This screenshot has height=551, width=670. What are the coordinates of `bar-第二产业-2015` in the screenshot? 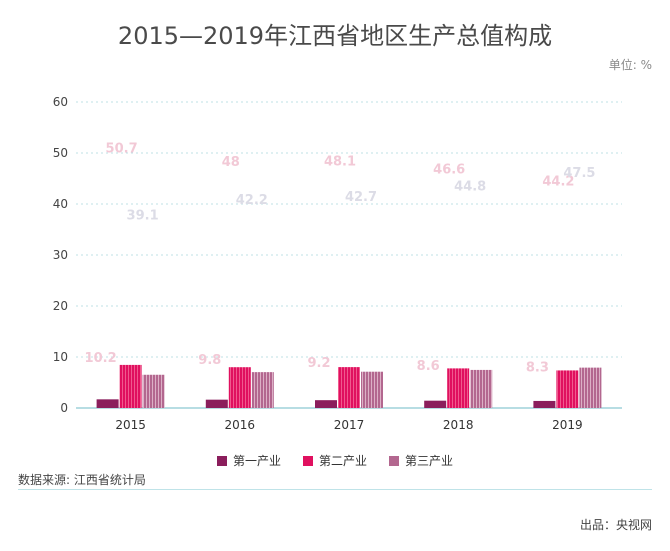 It's located at (130, 386).